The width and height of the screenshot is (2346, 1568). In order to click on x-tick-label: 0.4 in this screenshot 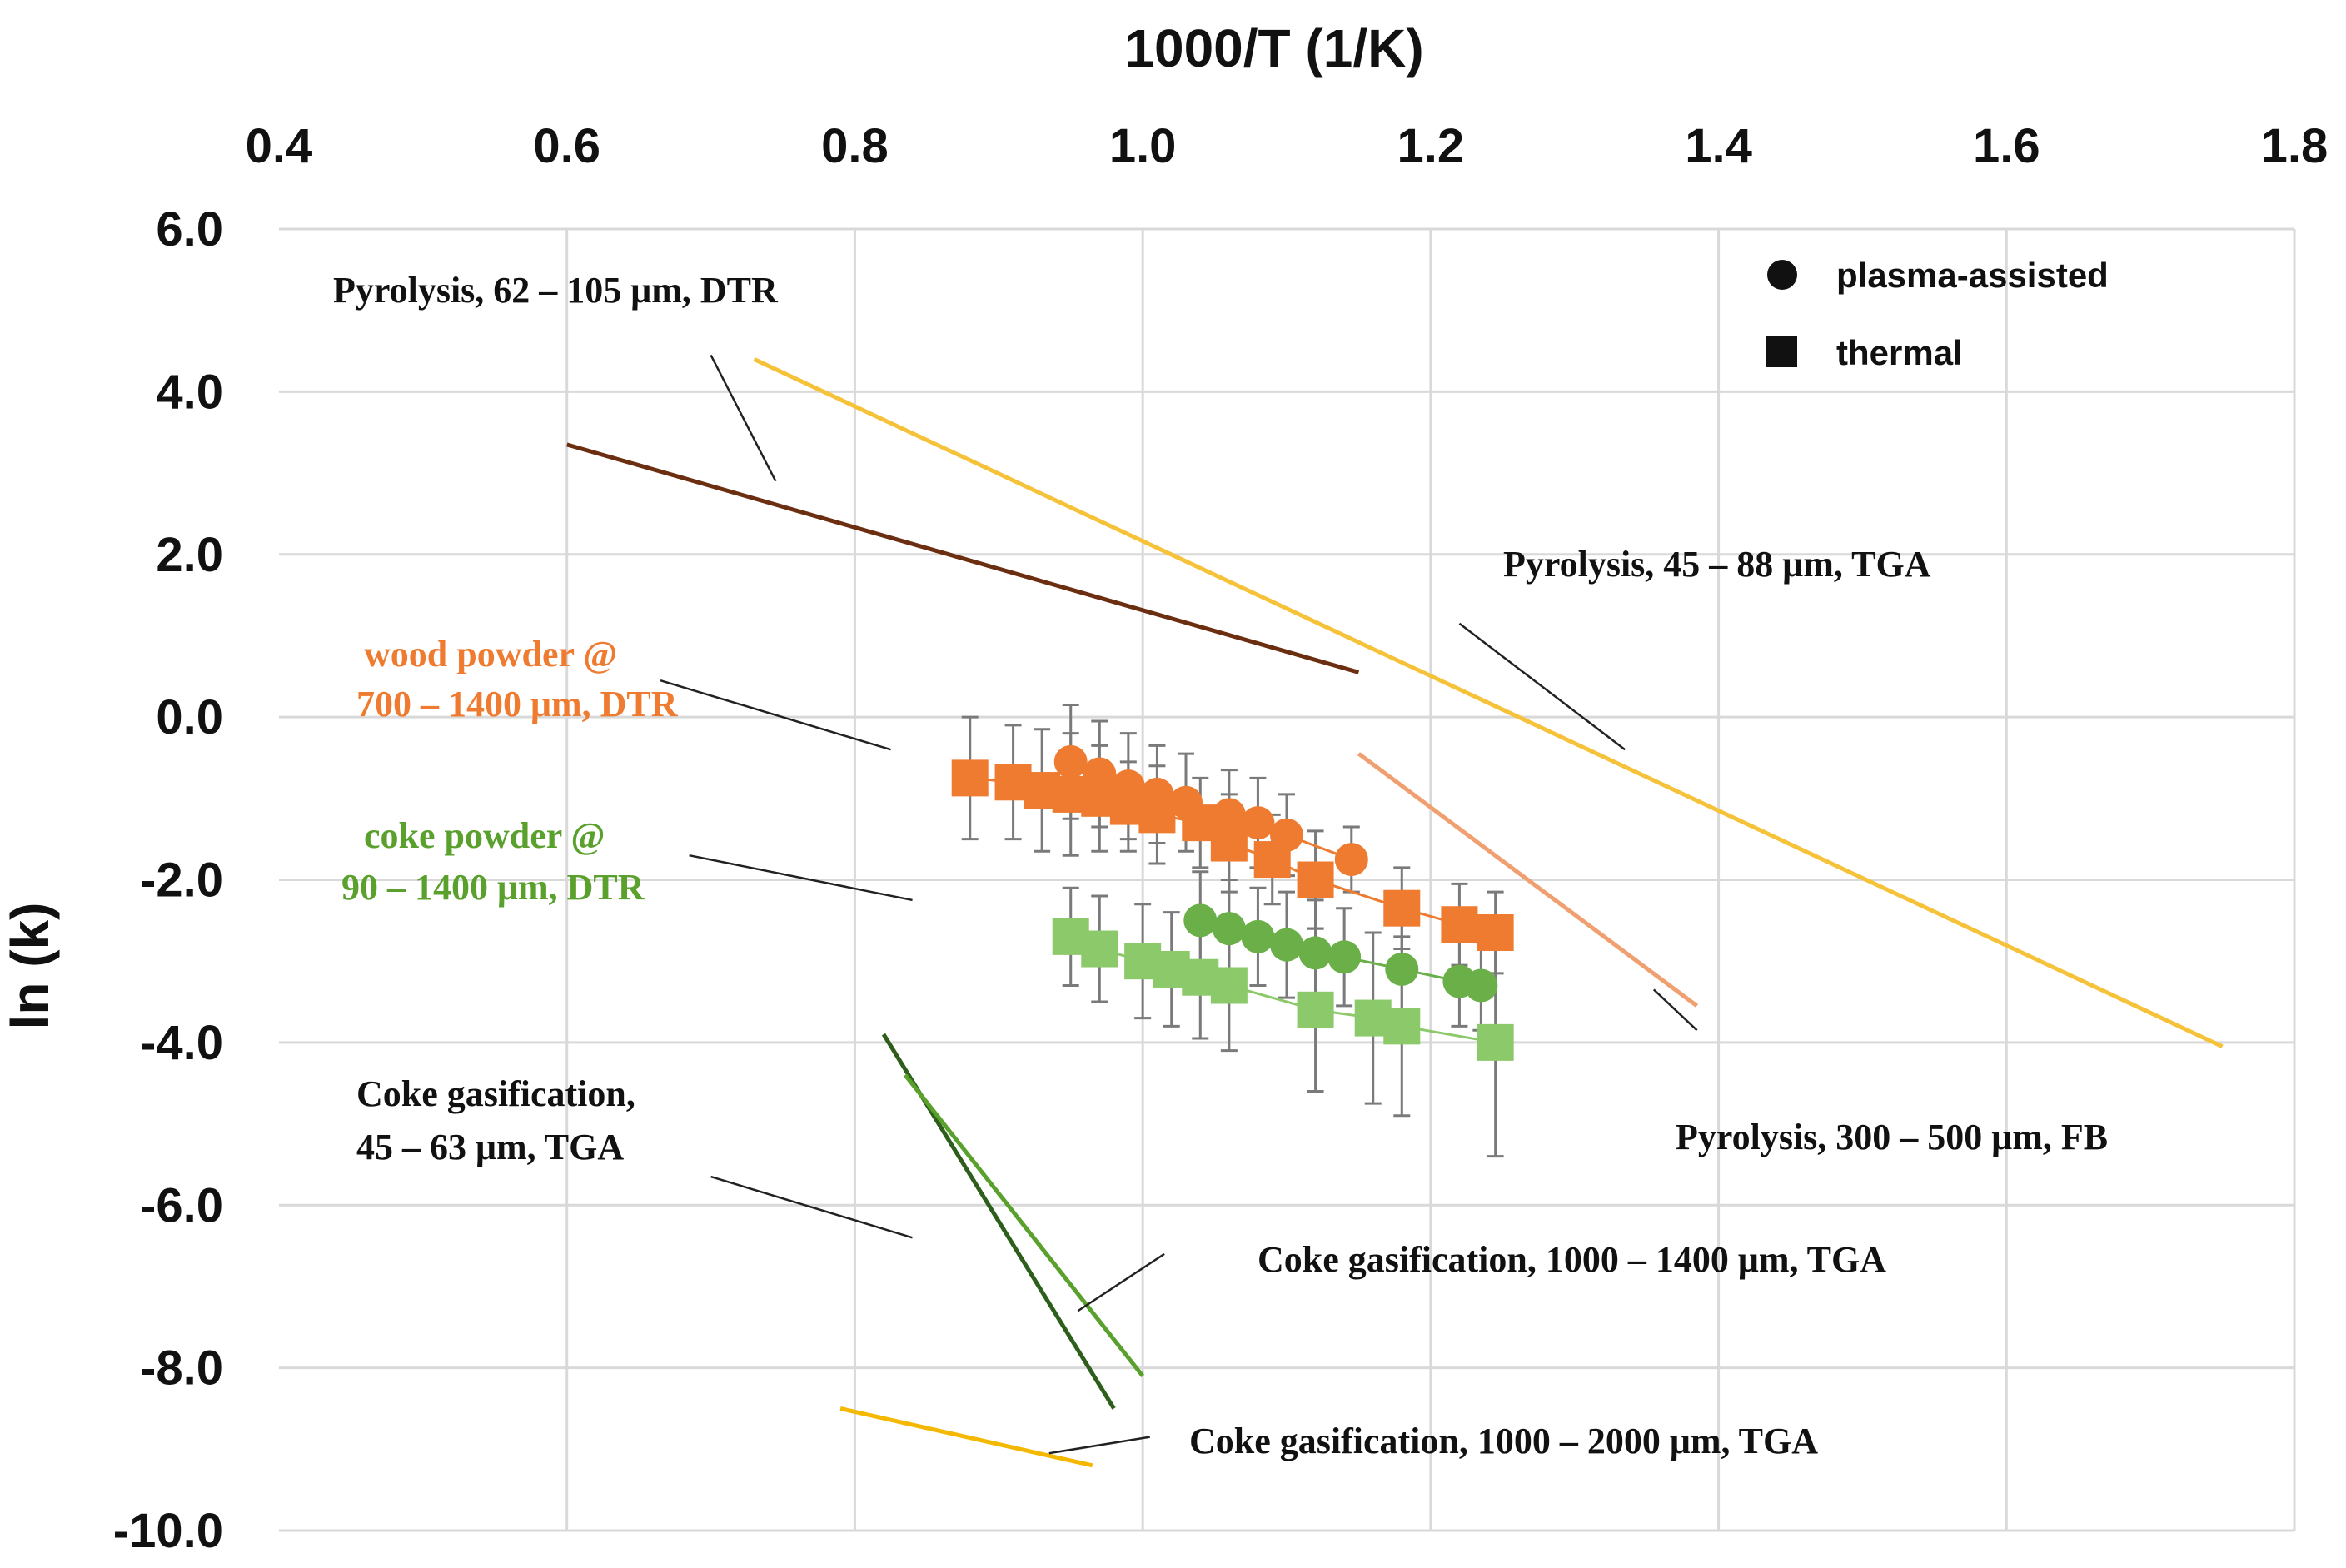, I will do `click(279, 146)`.